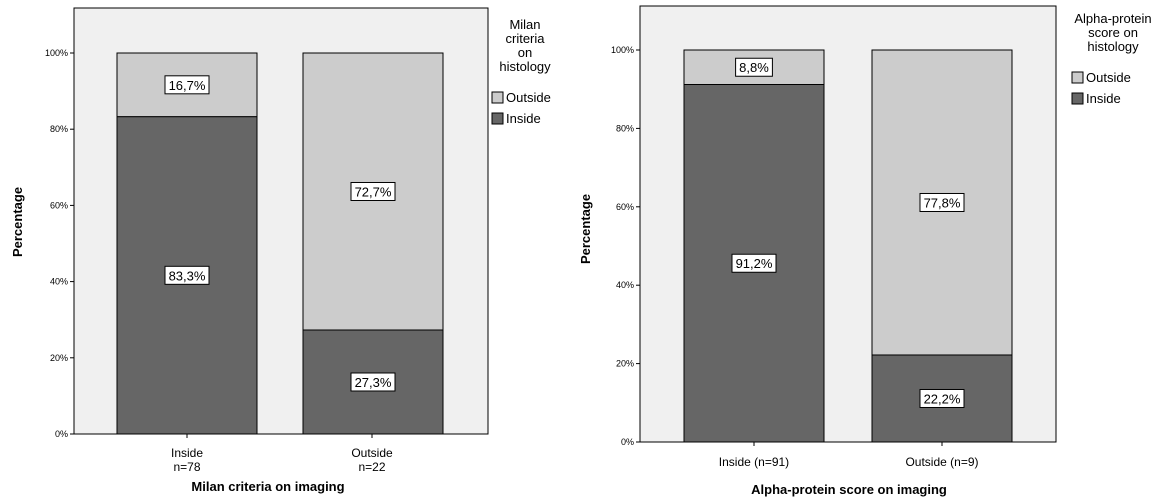 This screenshot has height=503, width=1169. Describe the element at coordinates (372, 460) in the screenshot. I see `x-tick-label: Outside n=22` at that location.